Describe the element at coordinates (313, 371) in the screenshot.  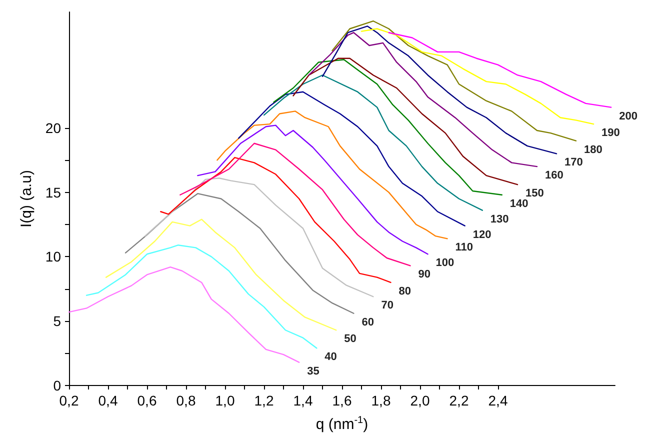
I see `series-label: 35` at that location.